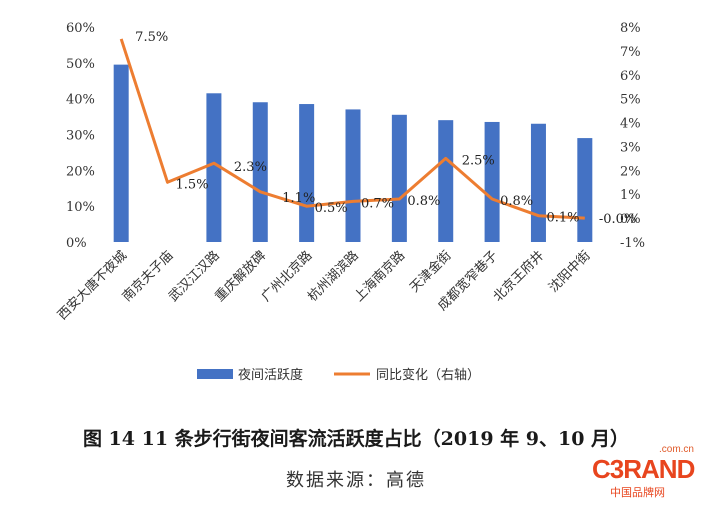 The height and width of the screenshot is (508, 712). I want to click on line-data-label: 0.7%, so click(377, 203).